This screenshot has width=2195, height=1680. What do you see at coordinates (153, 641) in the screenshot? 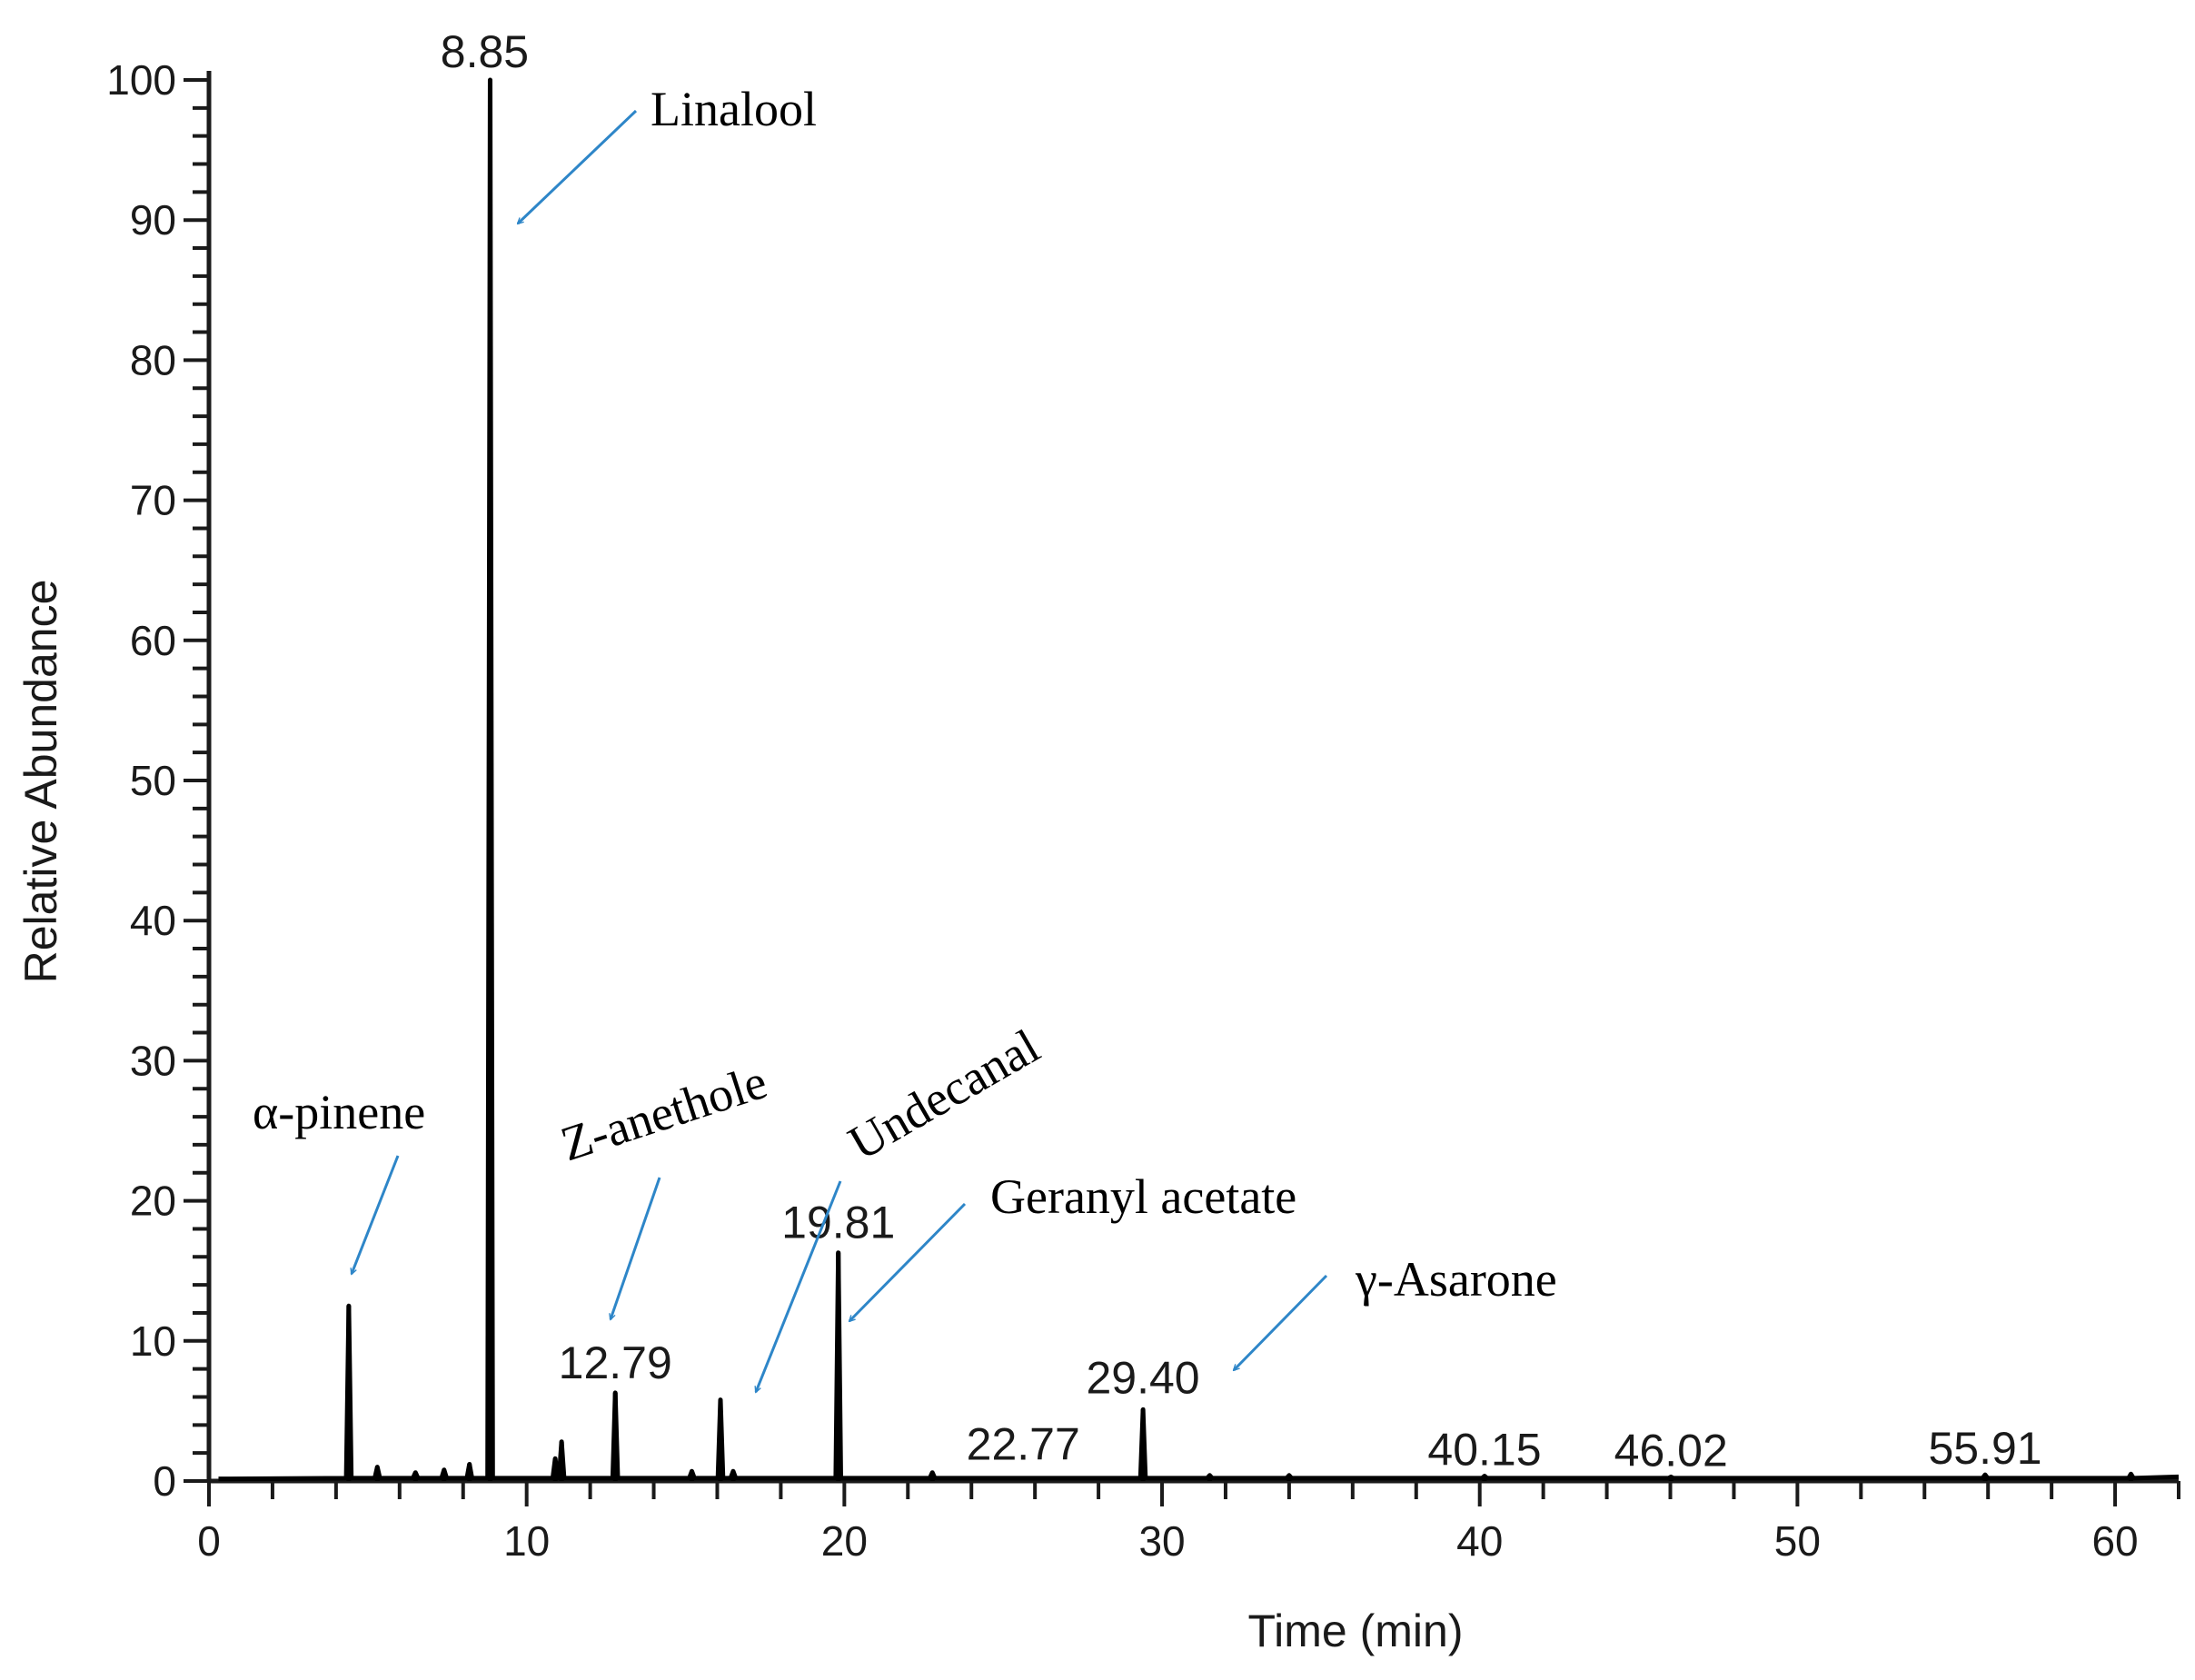
I see `y-tick-label: 60` at bounding box center [153, 641].